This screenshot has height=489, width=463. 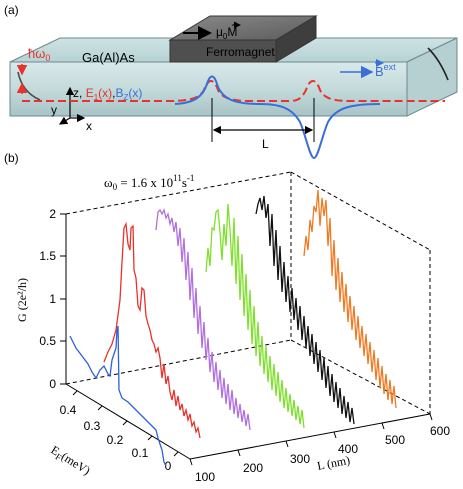 I want to click on ef-tick-0-2: 0.2, so click(x=115, y=440).